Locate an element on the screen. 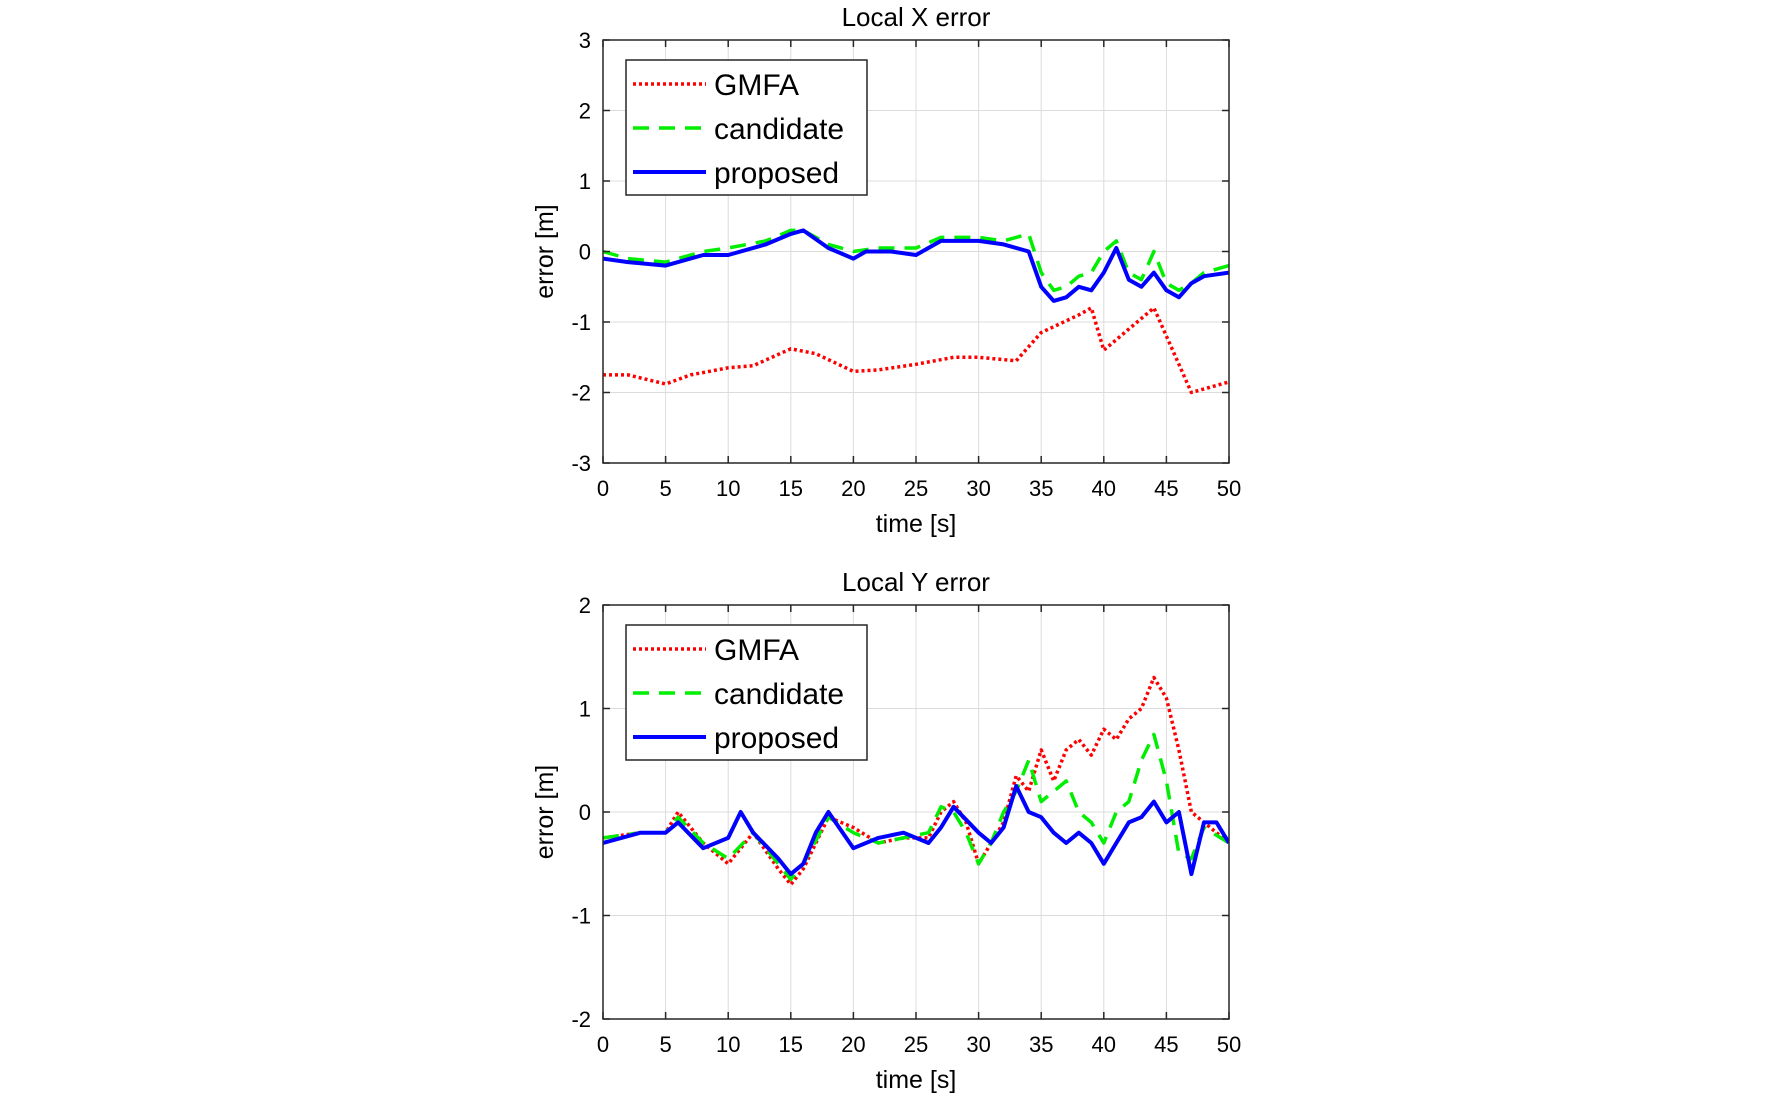 The width and height of the screenshot is (1772, 1101). chart-title: Local X error is located at coordinates (916, 17).